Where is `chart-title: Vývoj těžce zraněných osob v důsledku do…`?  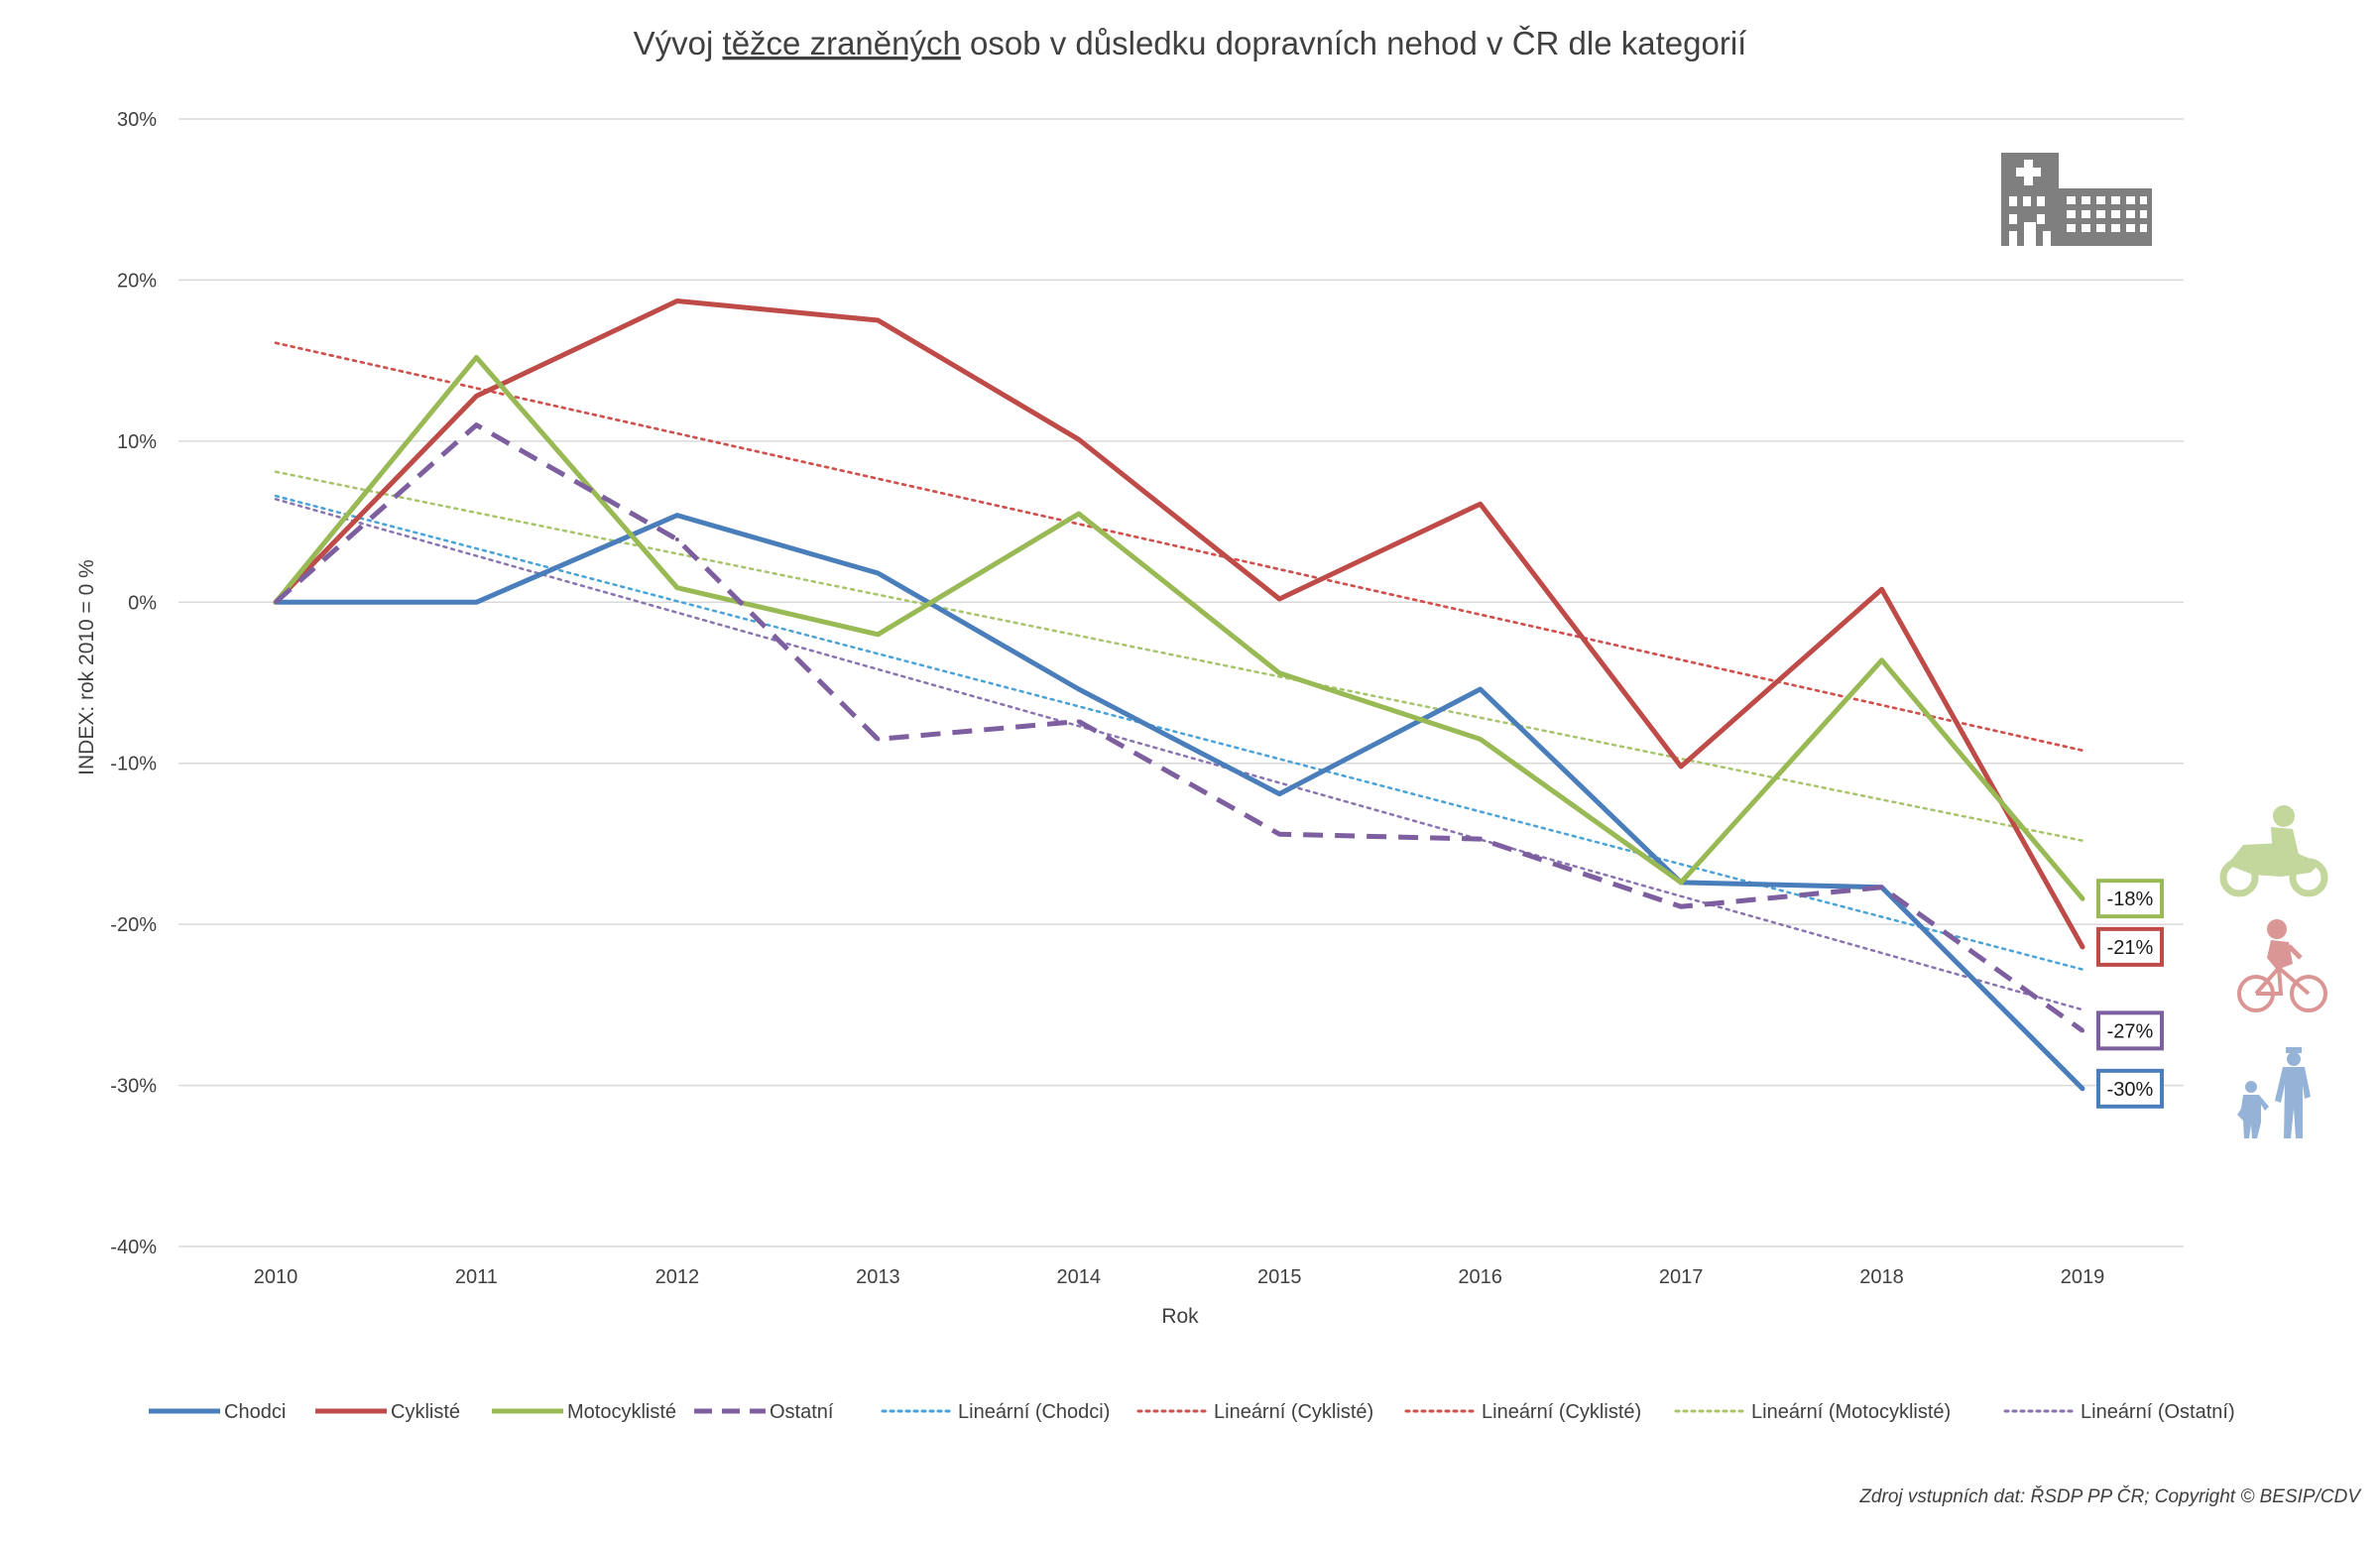 chart-title: Vývoj těžce zraněných osob v důsledku do… is located at coordinates (1190, 43).